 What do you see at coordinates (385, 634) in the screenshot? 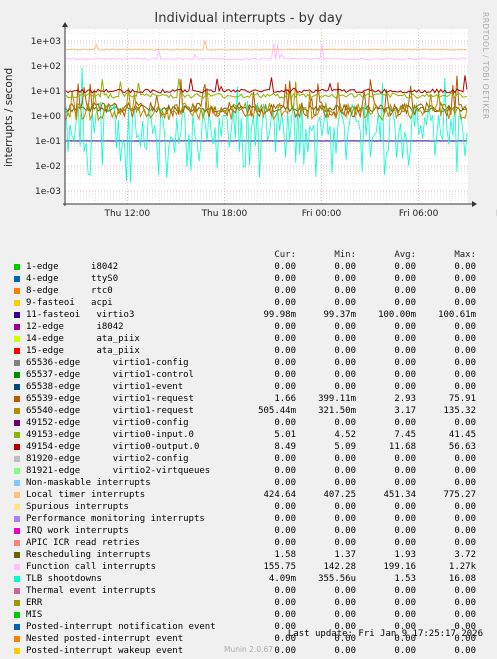
I see `last-update: Last update: Fri Jan 9 17:25:17 2026` at bounding box center [385, 634].